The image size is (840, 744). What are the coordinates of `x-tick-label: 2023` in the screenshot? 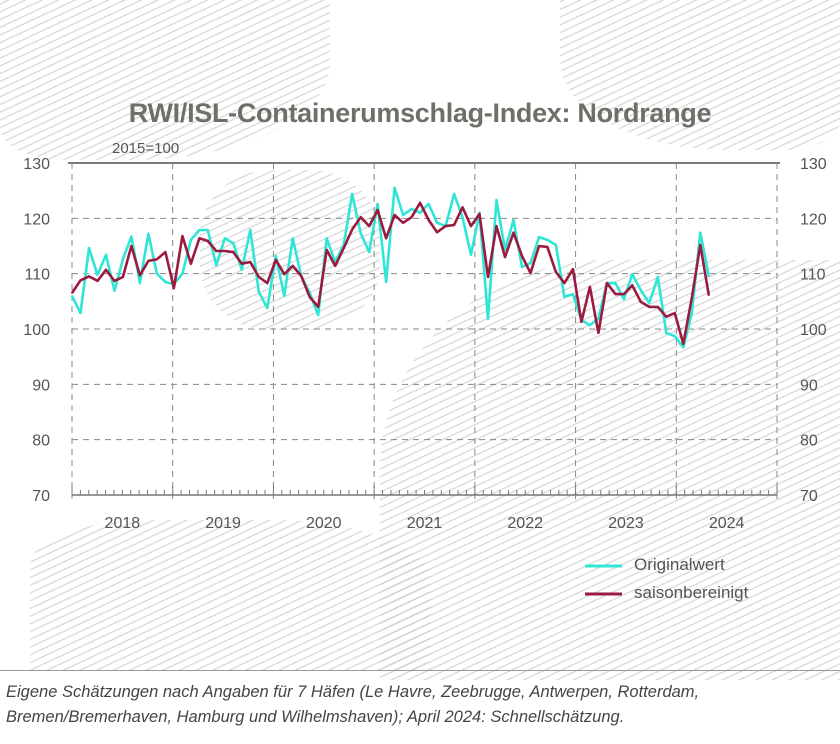 It's located at (626, 523).